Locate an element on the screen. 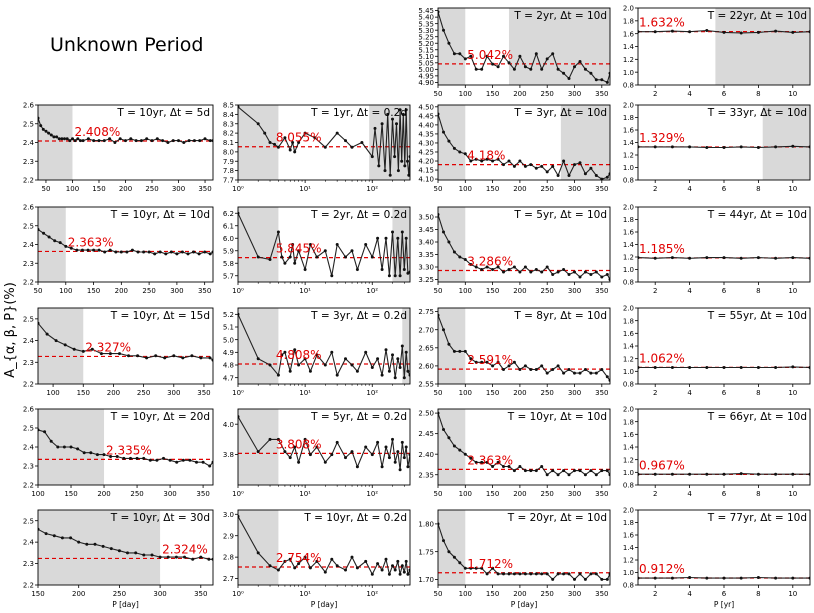 This screenshot has height=613, width=814. y-tick-label: 2.5 is located at coordinates (28, 124).